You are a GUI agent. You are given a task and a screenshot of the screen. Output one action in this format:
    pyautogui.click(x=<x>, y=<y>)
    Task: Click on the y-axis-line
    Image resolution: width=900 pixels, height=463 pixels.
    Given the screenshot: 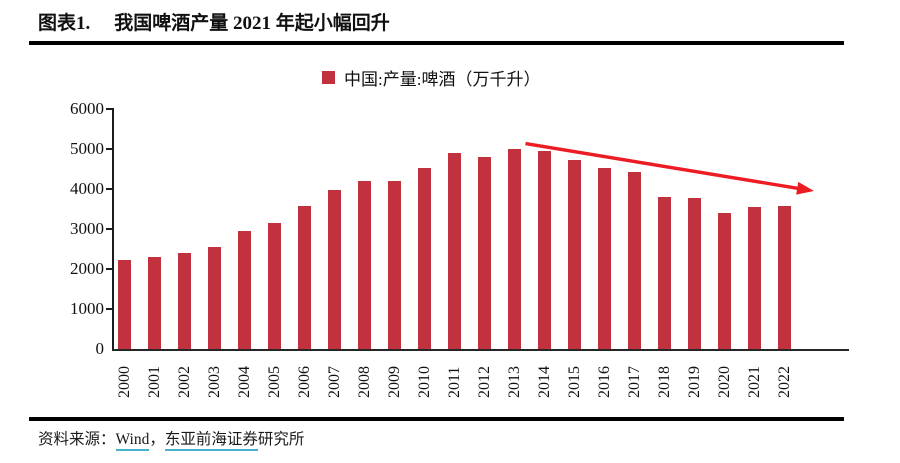 What is the action you would take?
    pyautogui.click(x=113, y=229)
    